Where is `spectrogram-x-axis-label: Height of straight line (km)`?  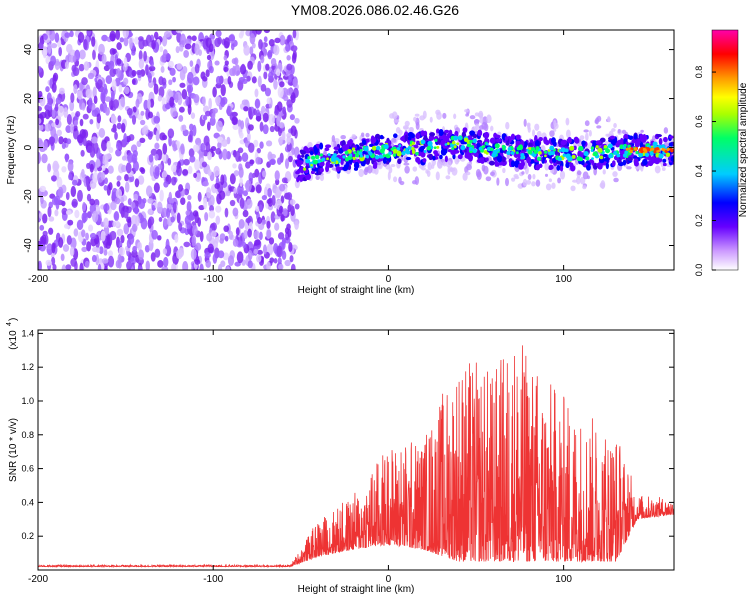 spectrogram-x-axis-label: Height of straight line (km) is located at coordinates (356, 290).